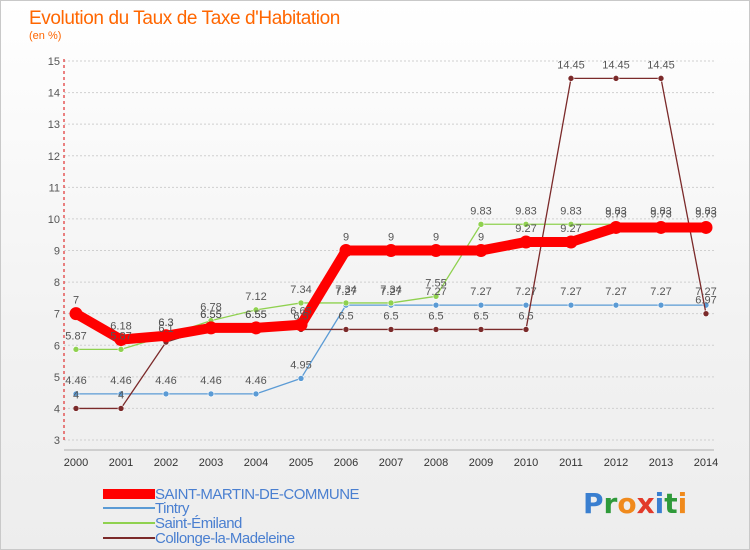 The image size is (750, 550). Describe the element at coordinates (616, 463) in the screenshot. I see `x-tick-label: 2012` at that location.